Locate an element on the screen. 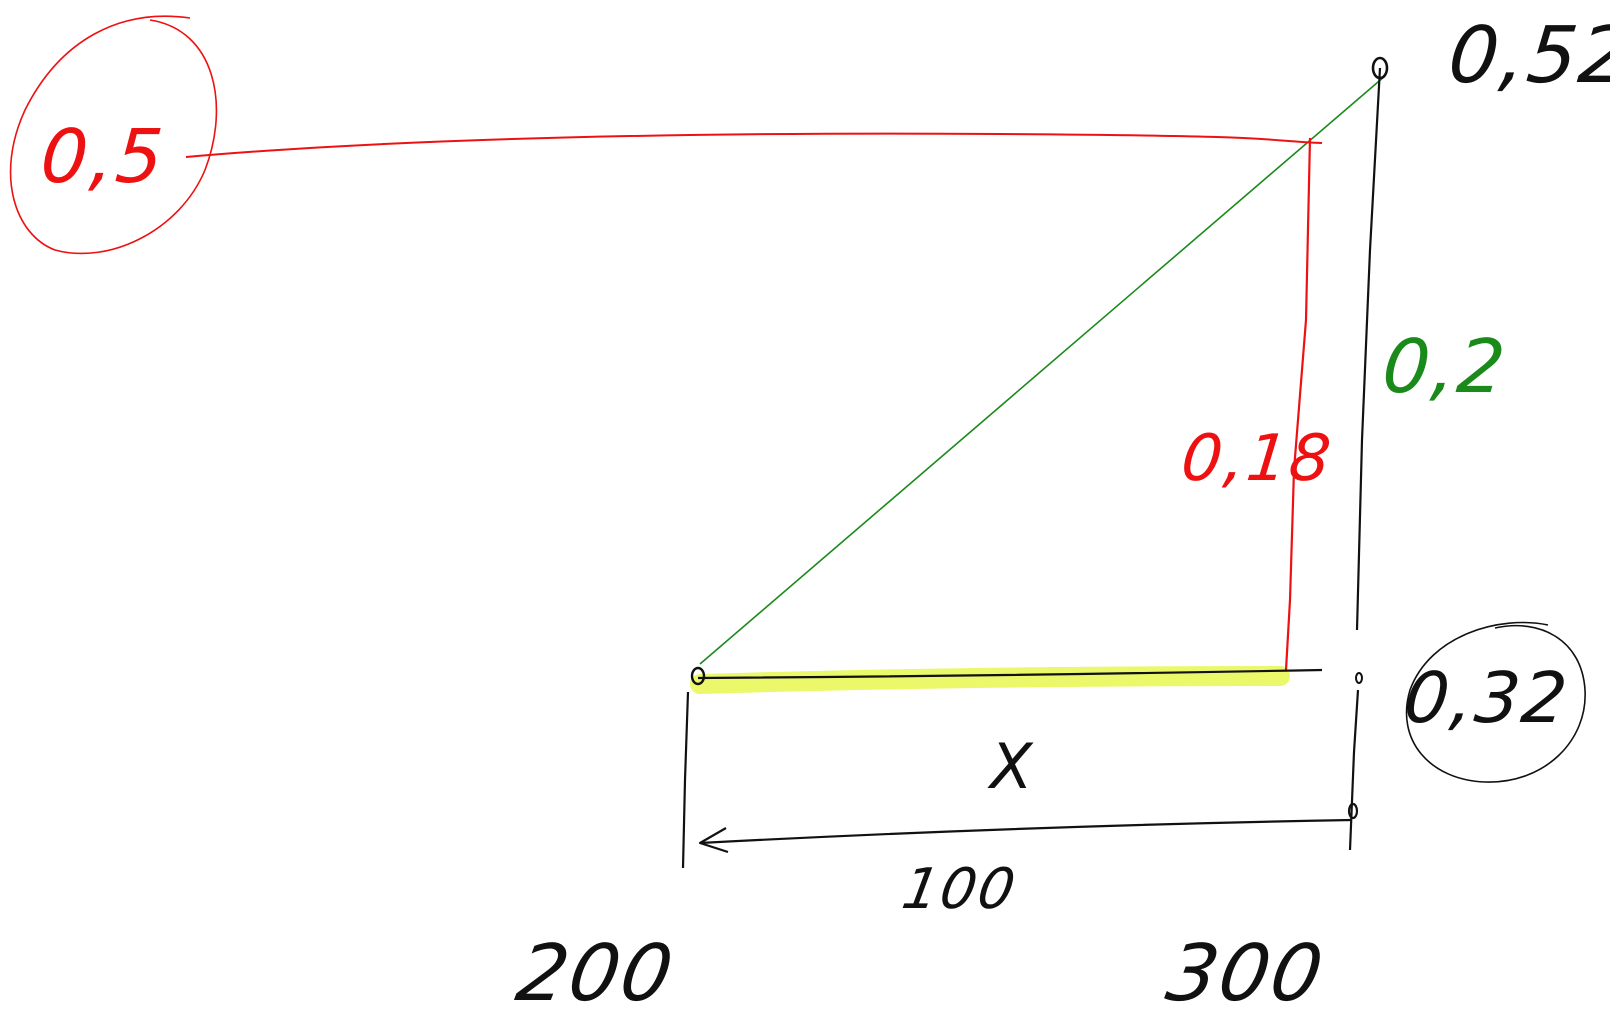  label-unknown-span: X is located at coordinates (1010, 766).